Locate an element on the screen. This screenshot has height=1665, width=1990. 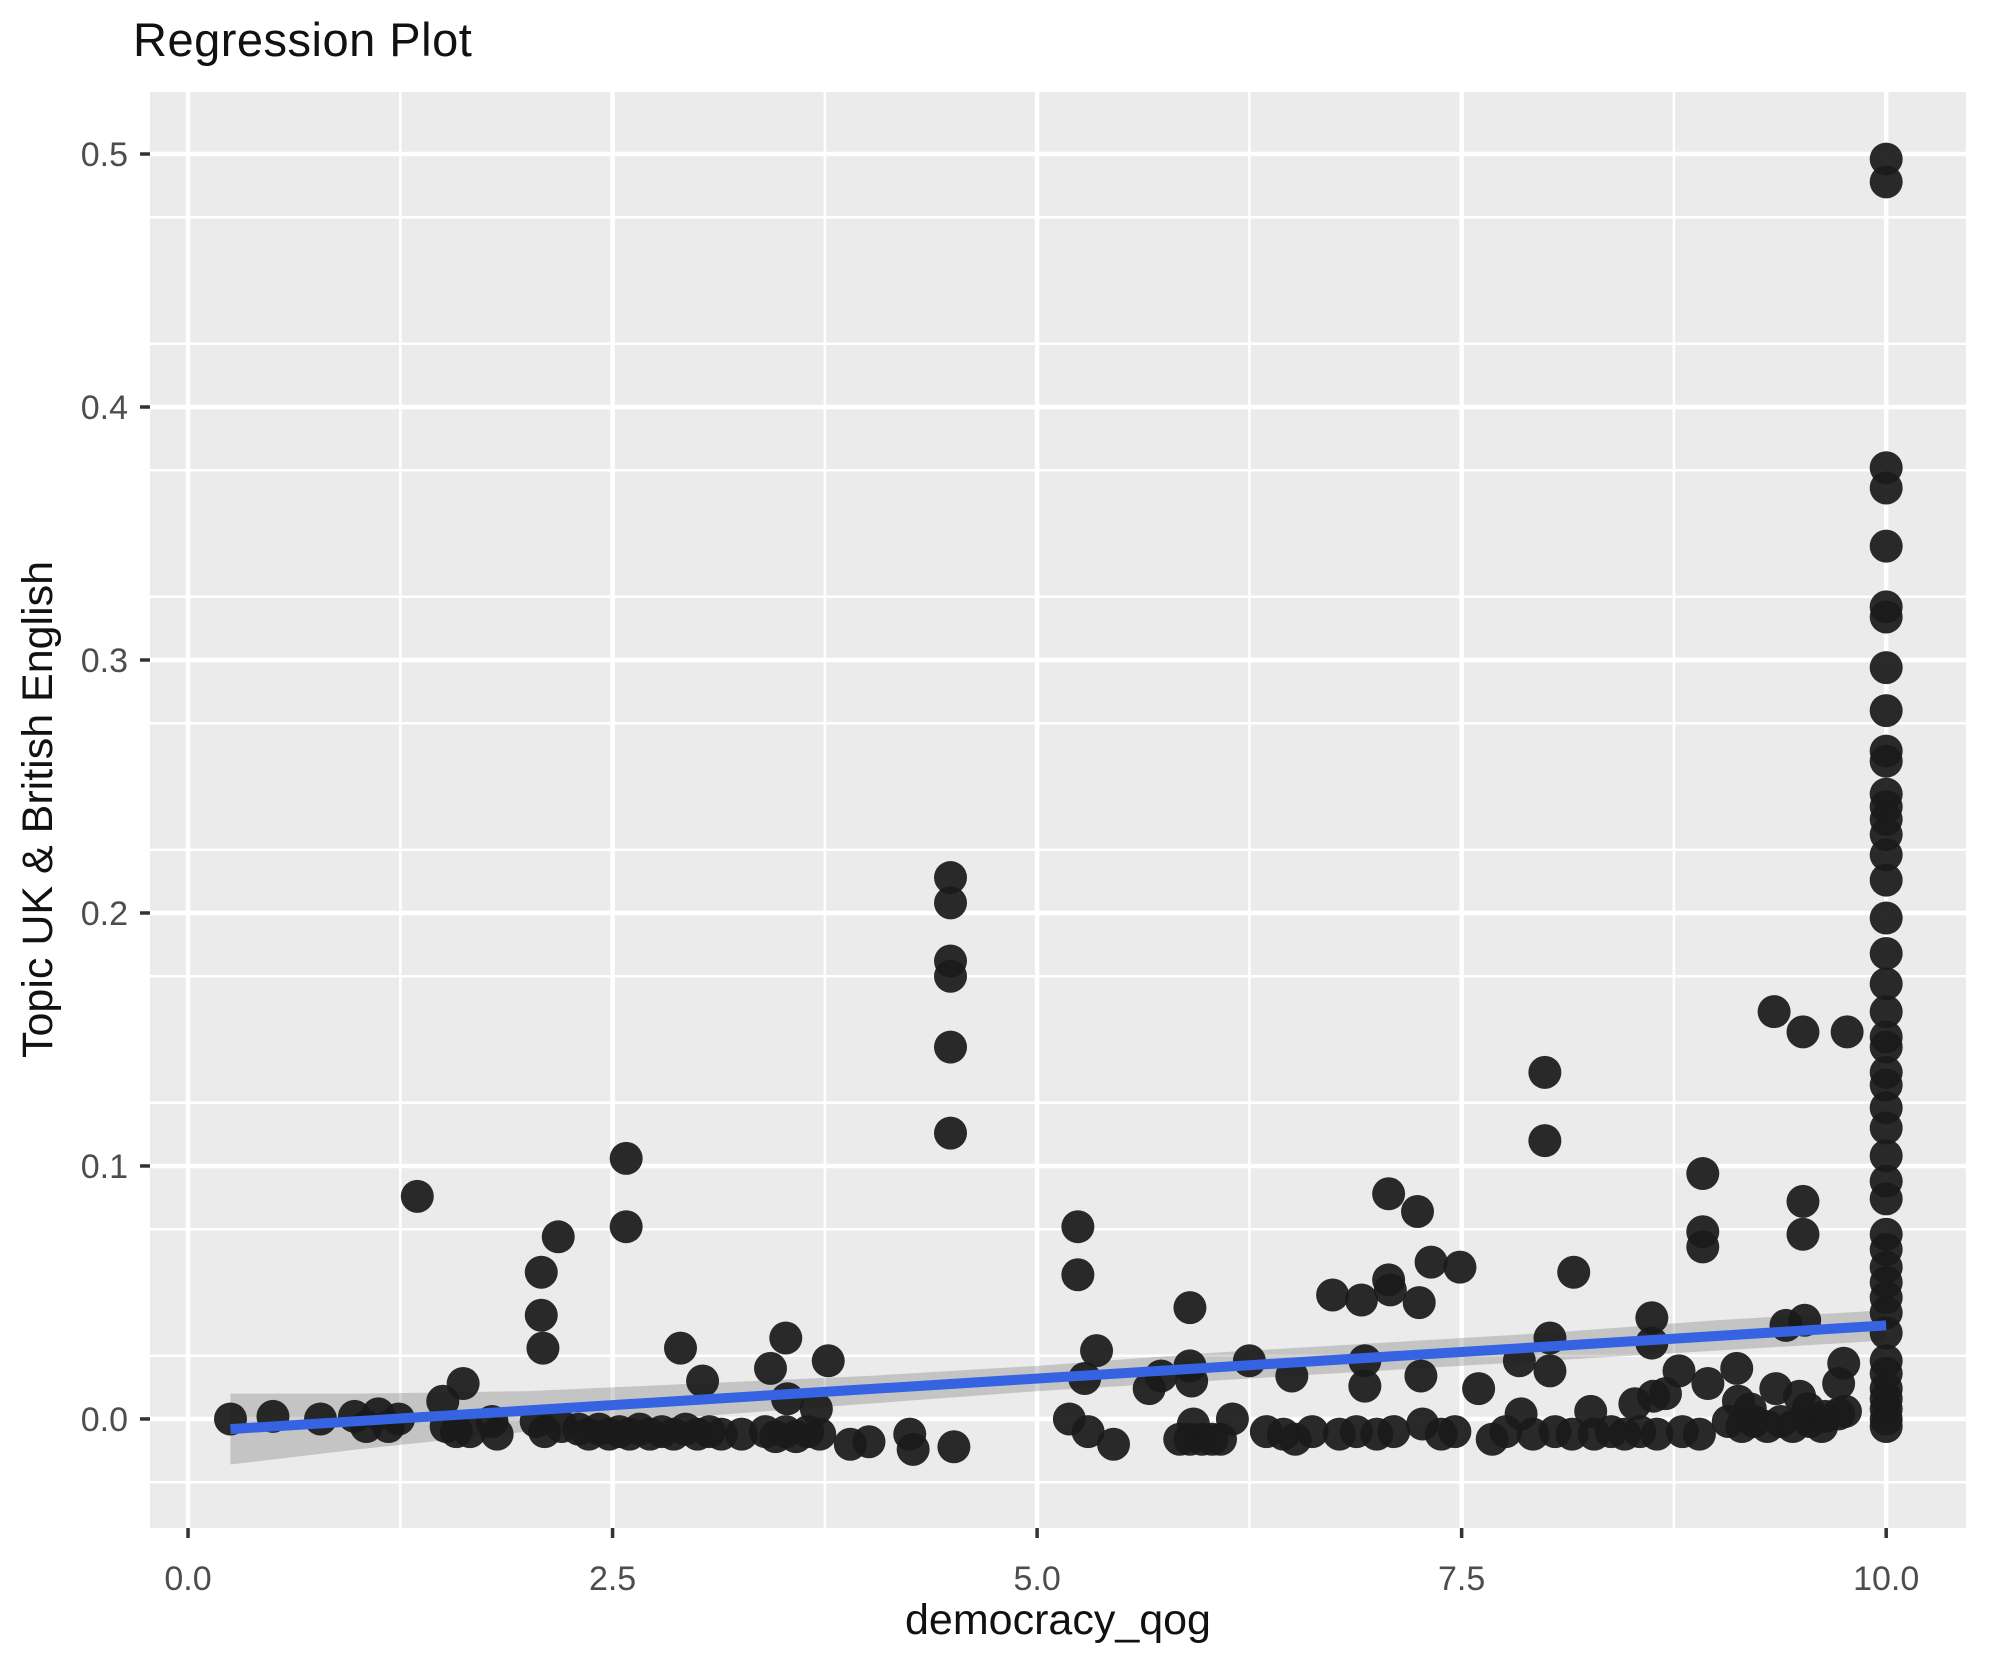
x-axis-title: democracy_qog is located at coordinates (1058, 1620).